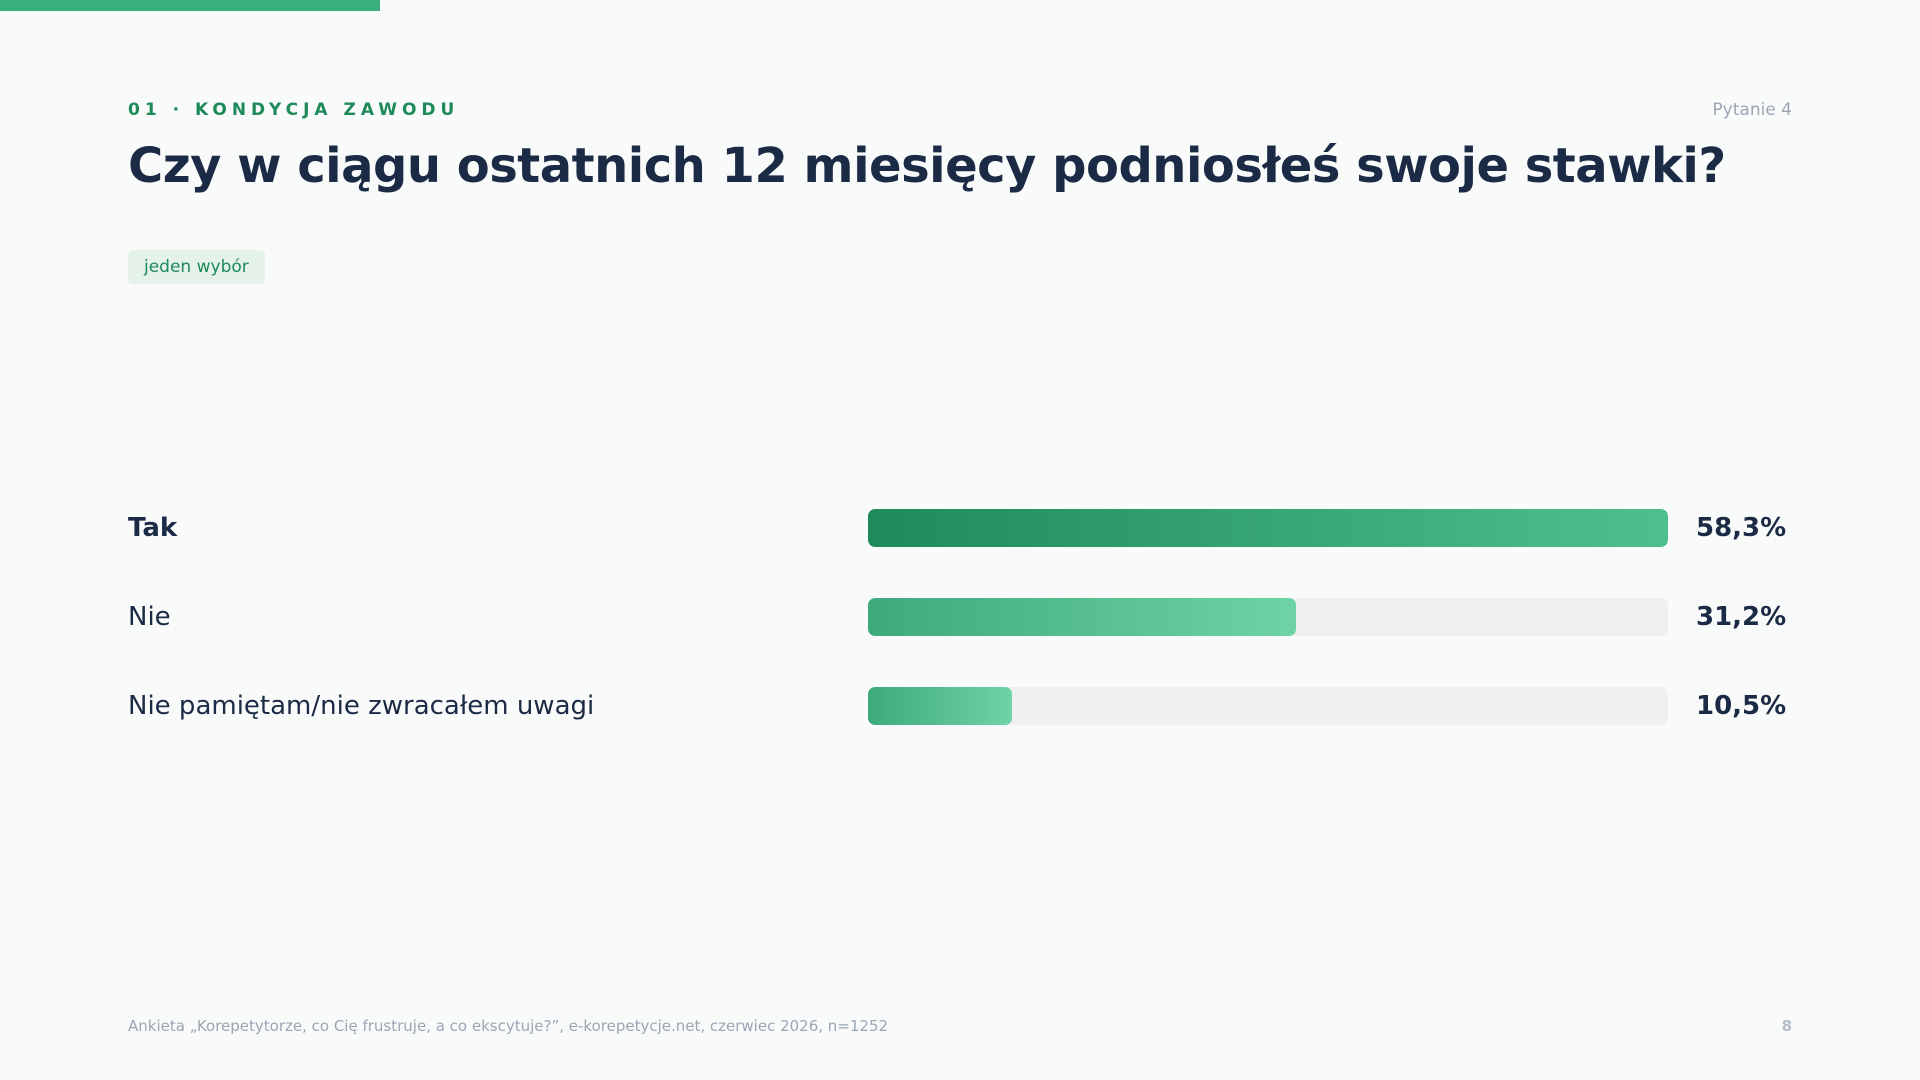 The image size is (1920, 1080). I want to click on page-number: 8, so click(1786, 1026).